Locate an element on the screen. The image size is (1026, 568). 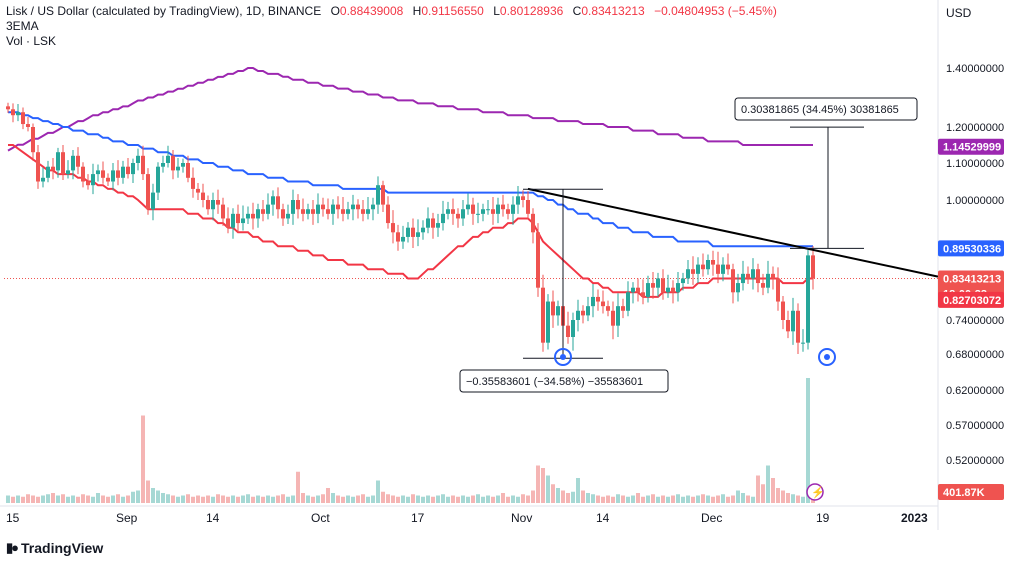
legend-indicator-volume: Vol · LSK is located at coordinates (31, 41).